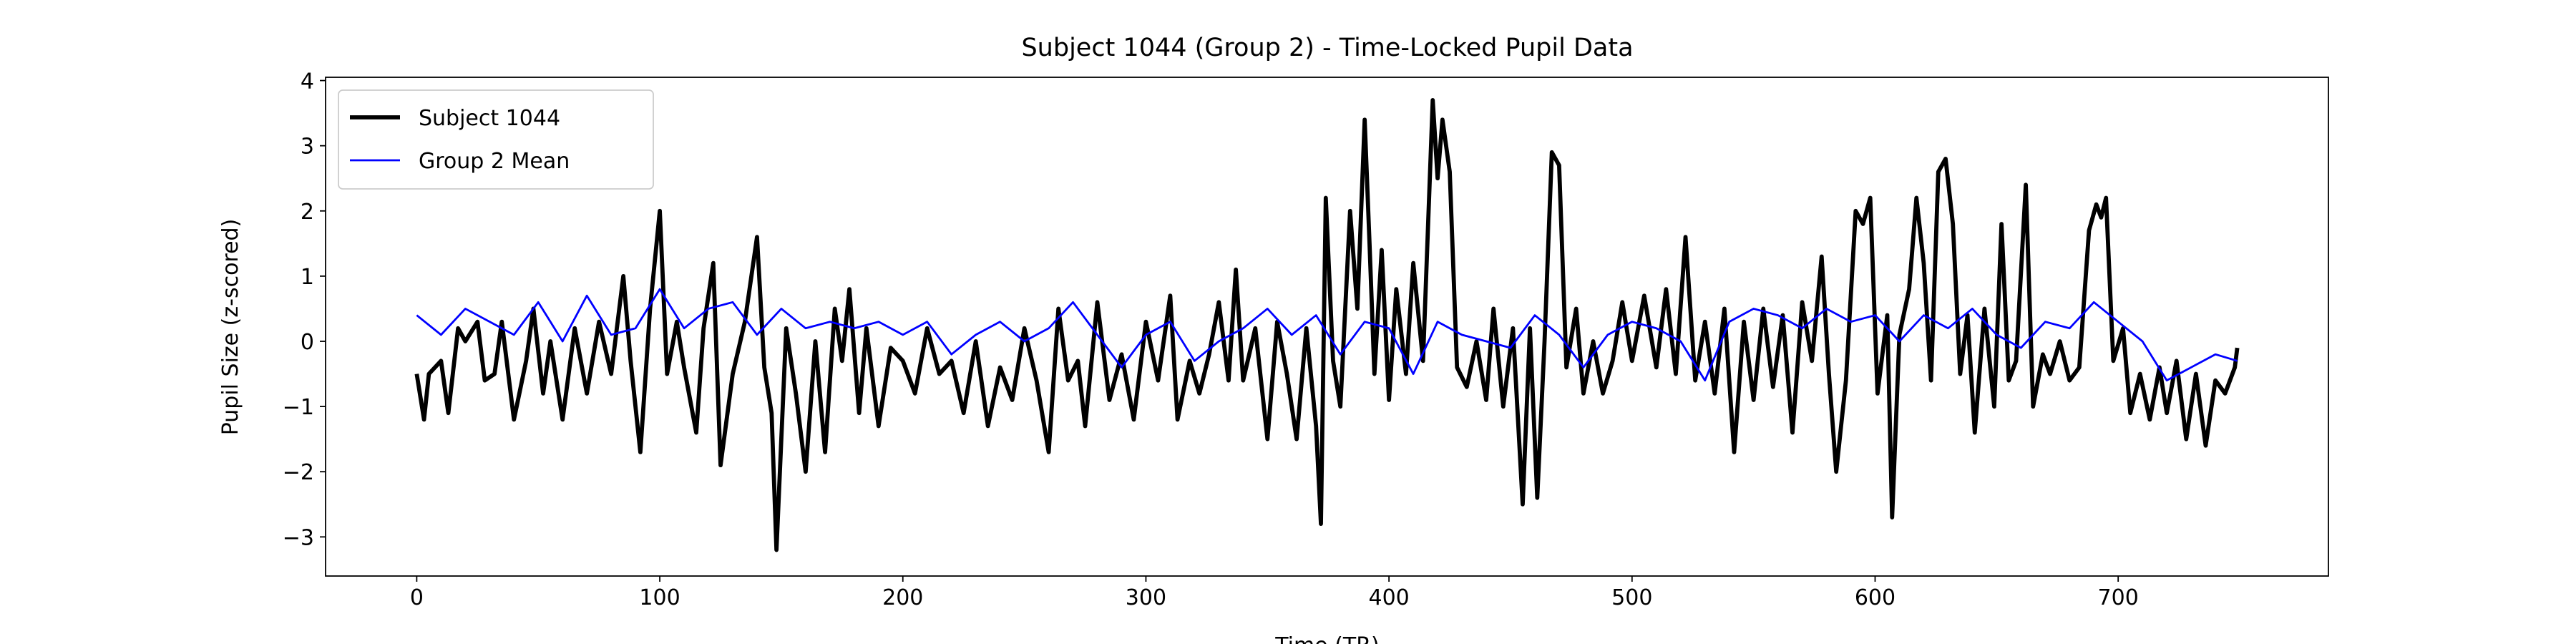 This screenshot has width=2576, height=644. I want to click on legend-box, so click(496, 139).